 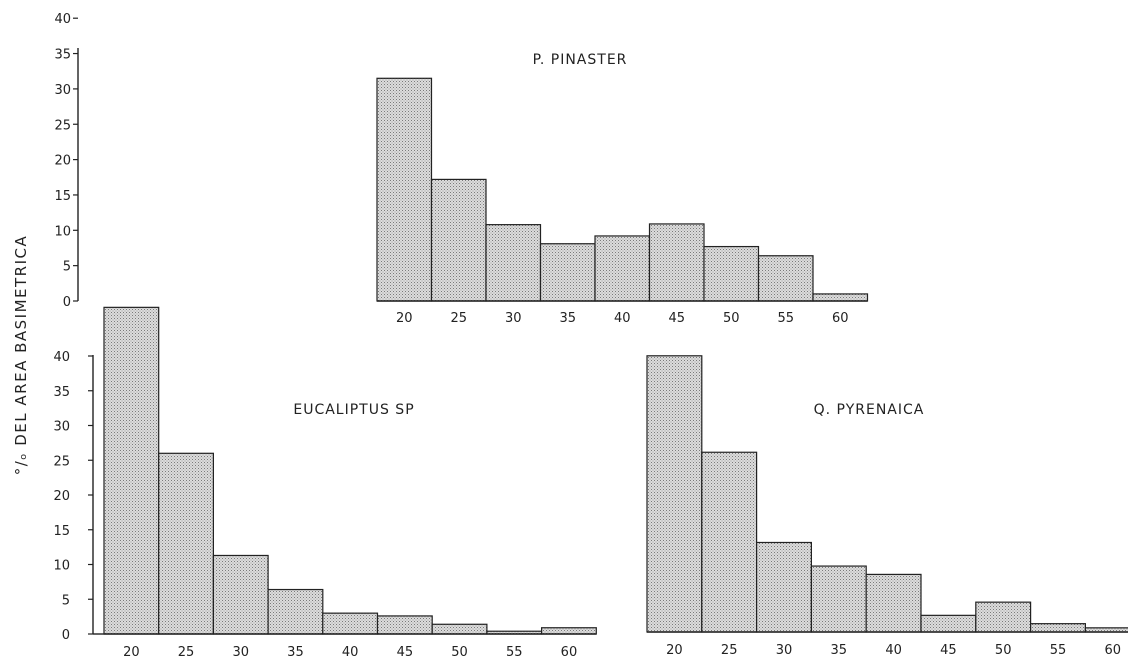 I want to click on y-axis-title: °/ₒ DEL AREA BASIMETRICA, so click(x=21, y=355).